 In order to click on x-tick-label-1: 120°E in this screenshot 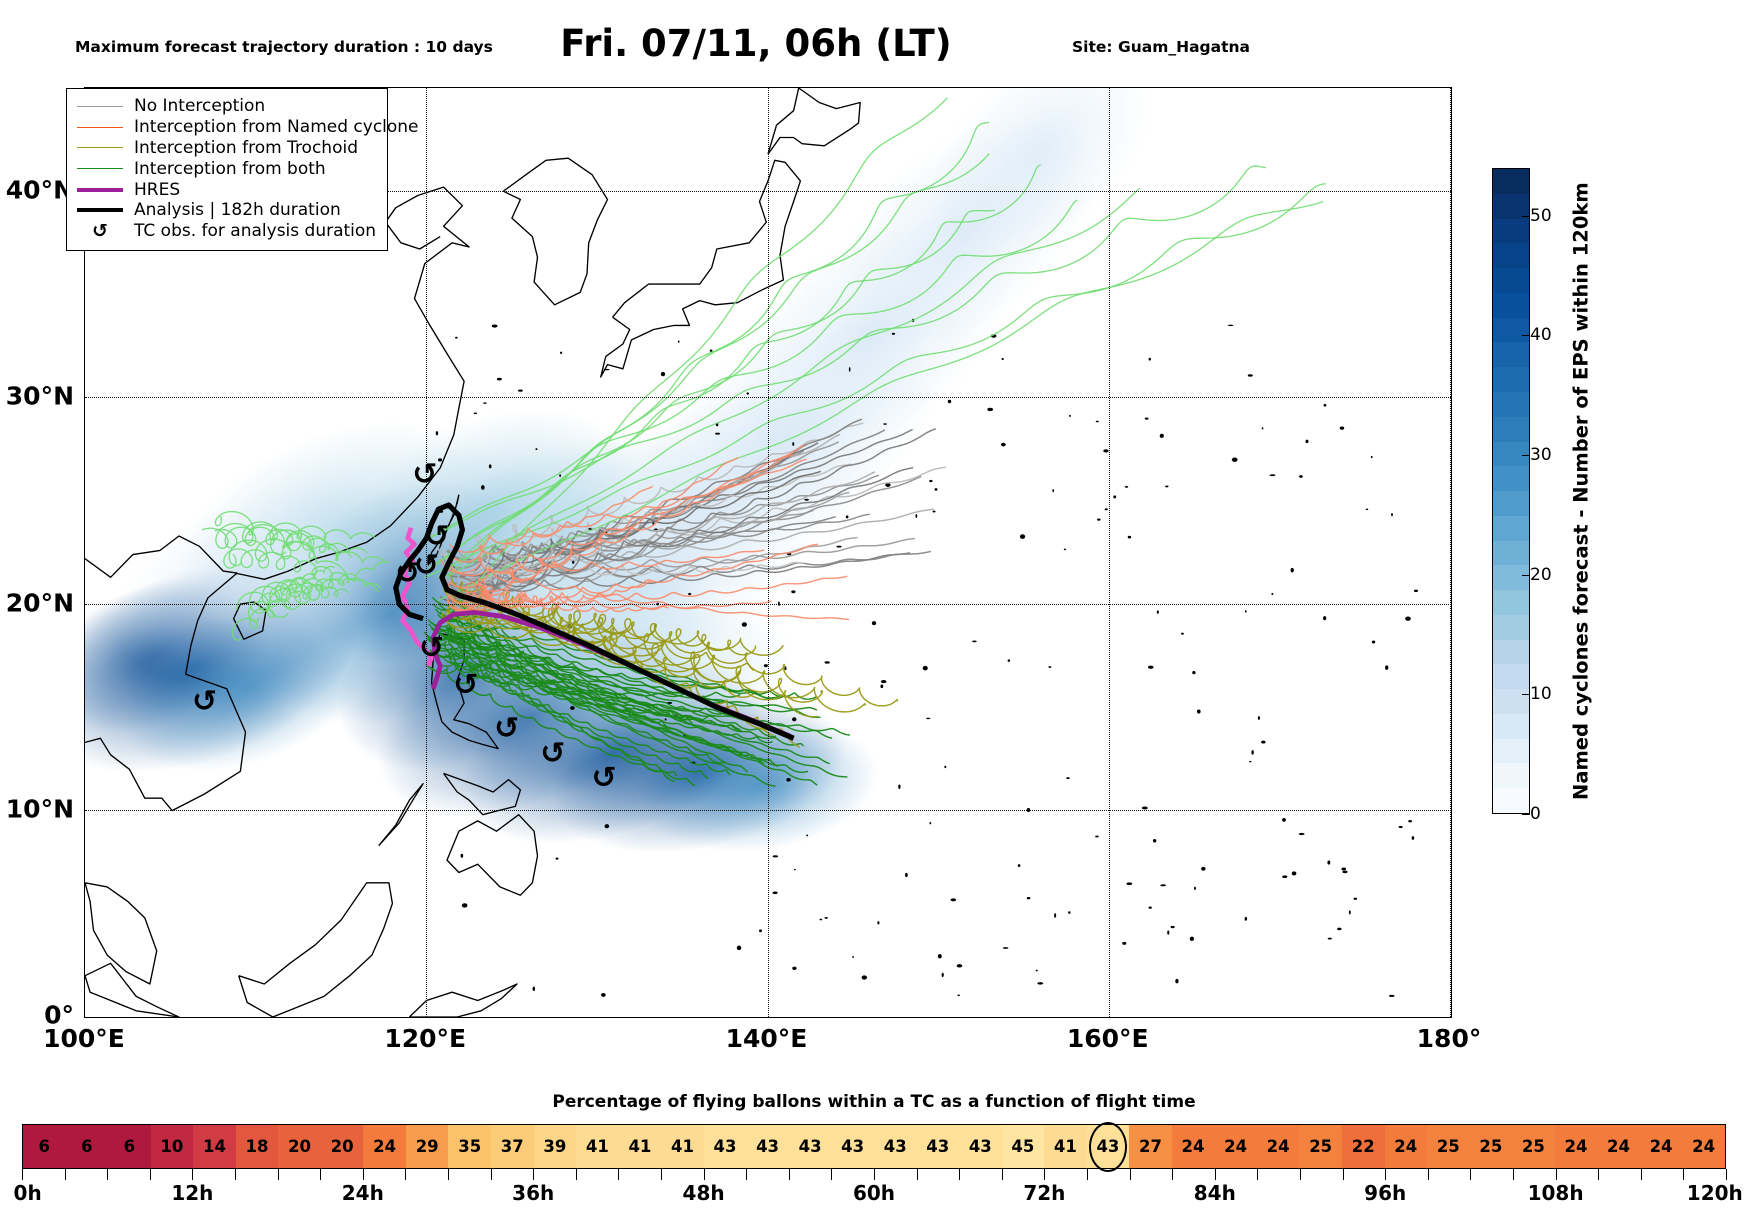, I will do `click(425, 1038)`.